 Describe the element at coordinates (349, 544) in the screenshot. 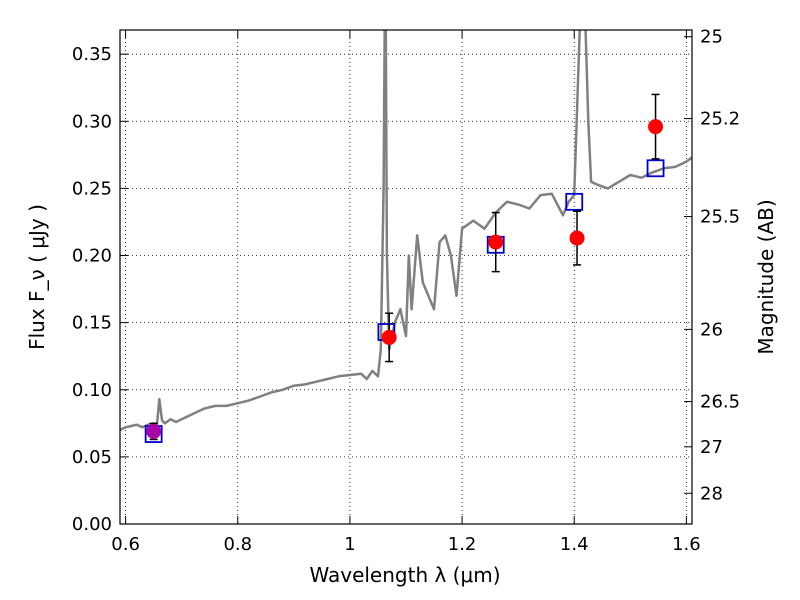

I see `x-tick-label: 1` at that location.